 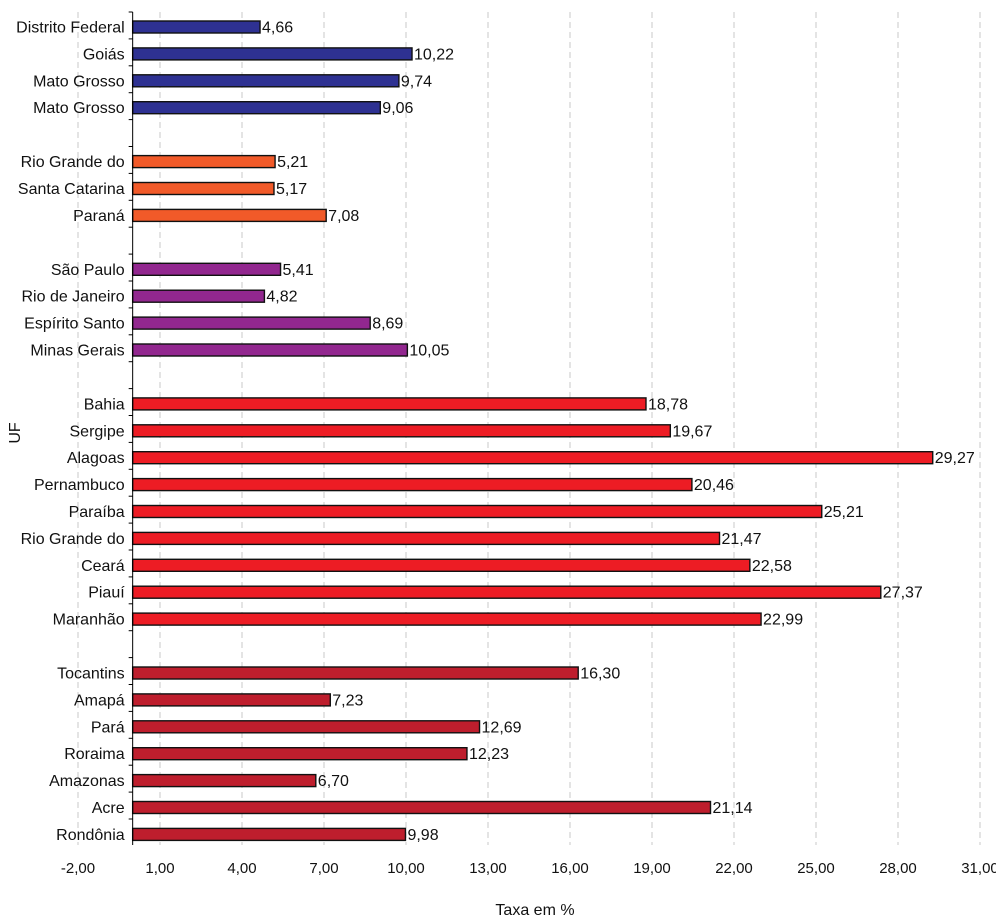 I want to click on x-tick-label: 31,00, so click(x=978, y=868).